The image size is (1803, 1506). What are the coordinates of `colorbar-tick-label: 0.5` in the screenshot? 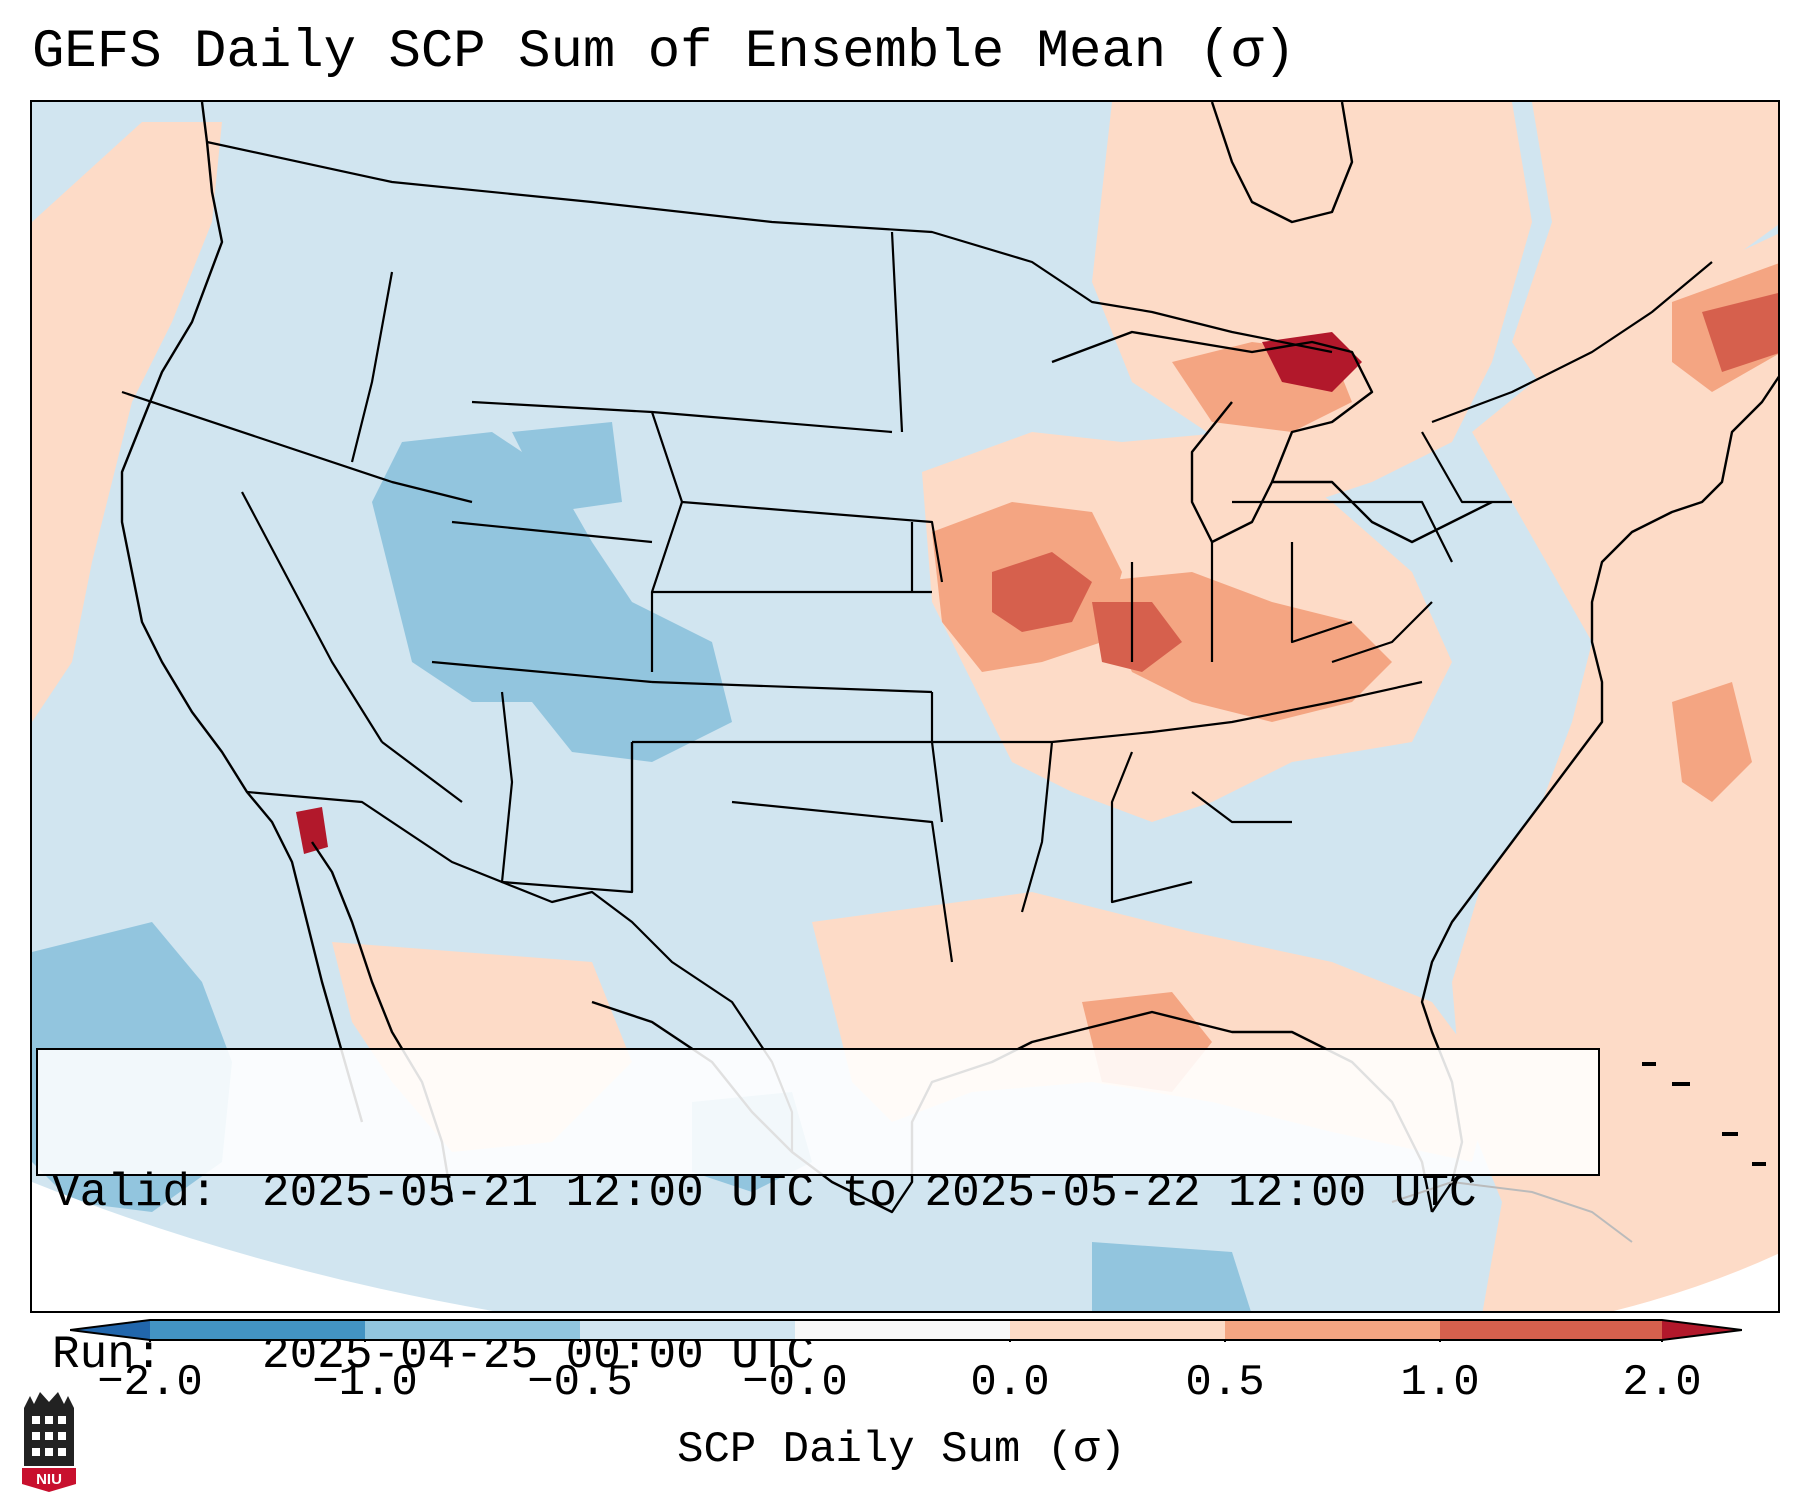 It's located at (1225, 1383).